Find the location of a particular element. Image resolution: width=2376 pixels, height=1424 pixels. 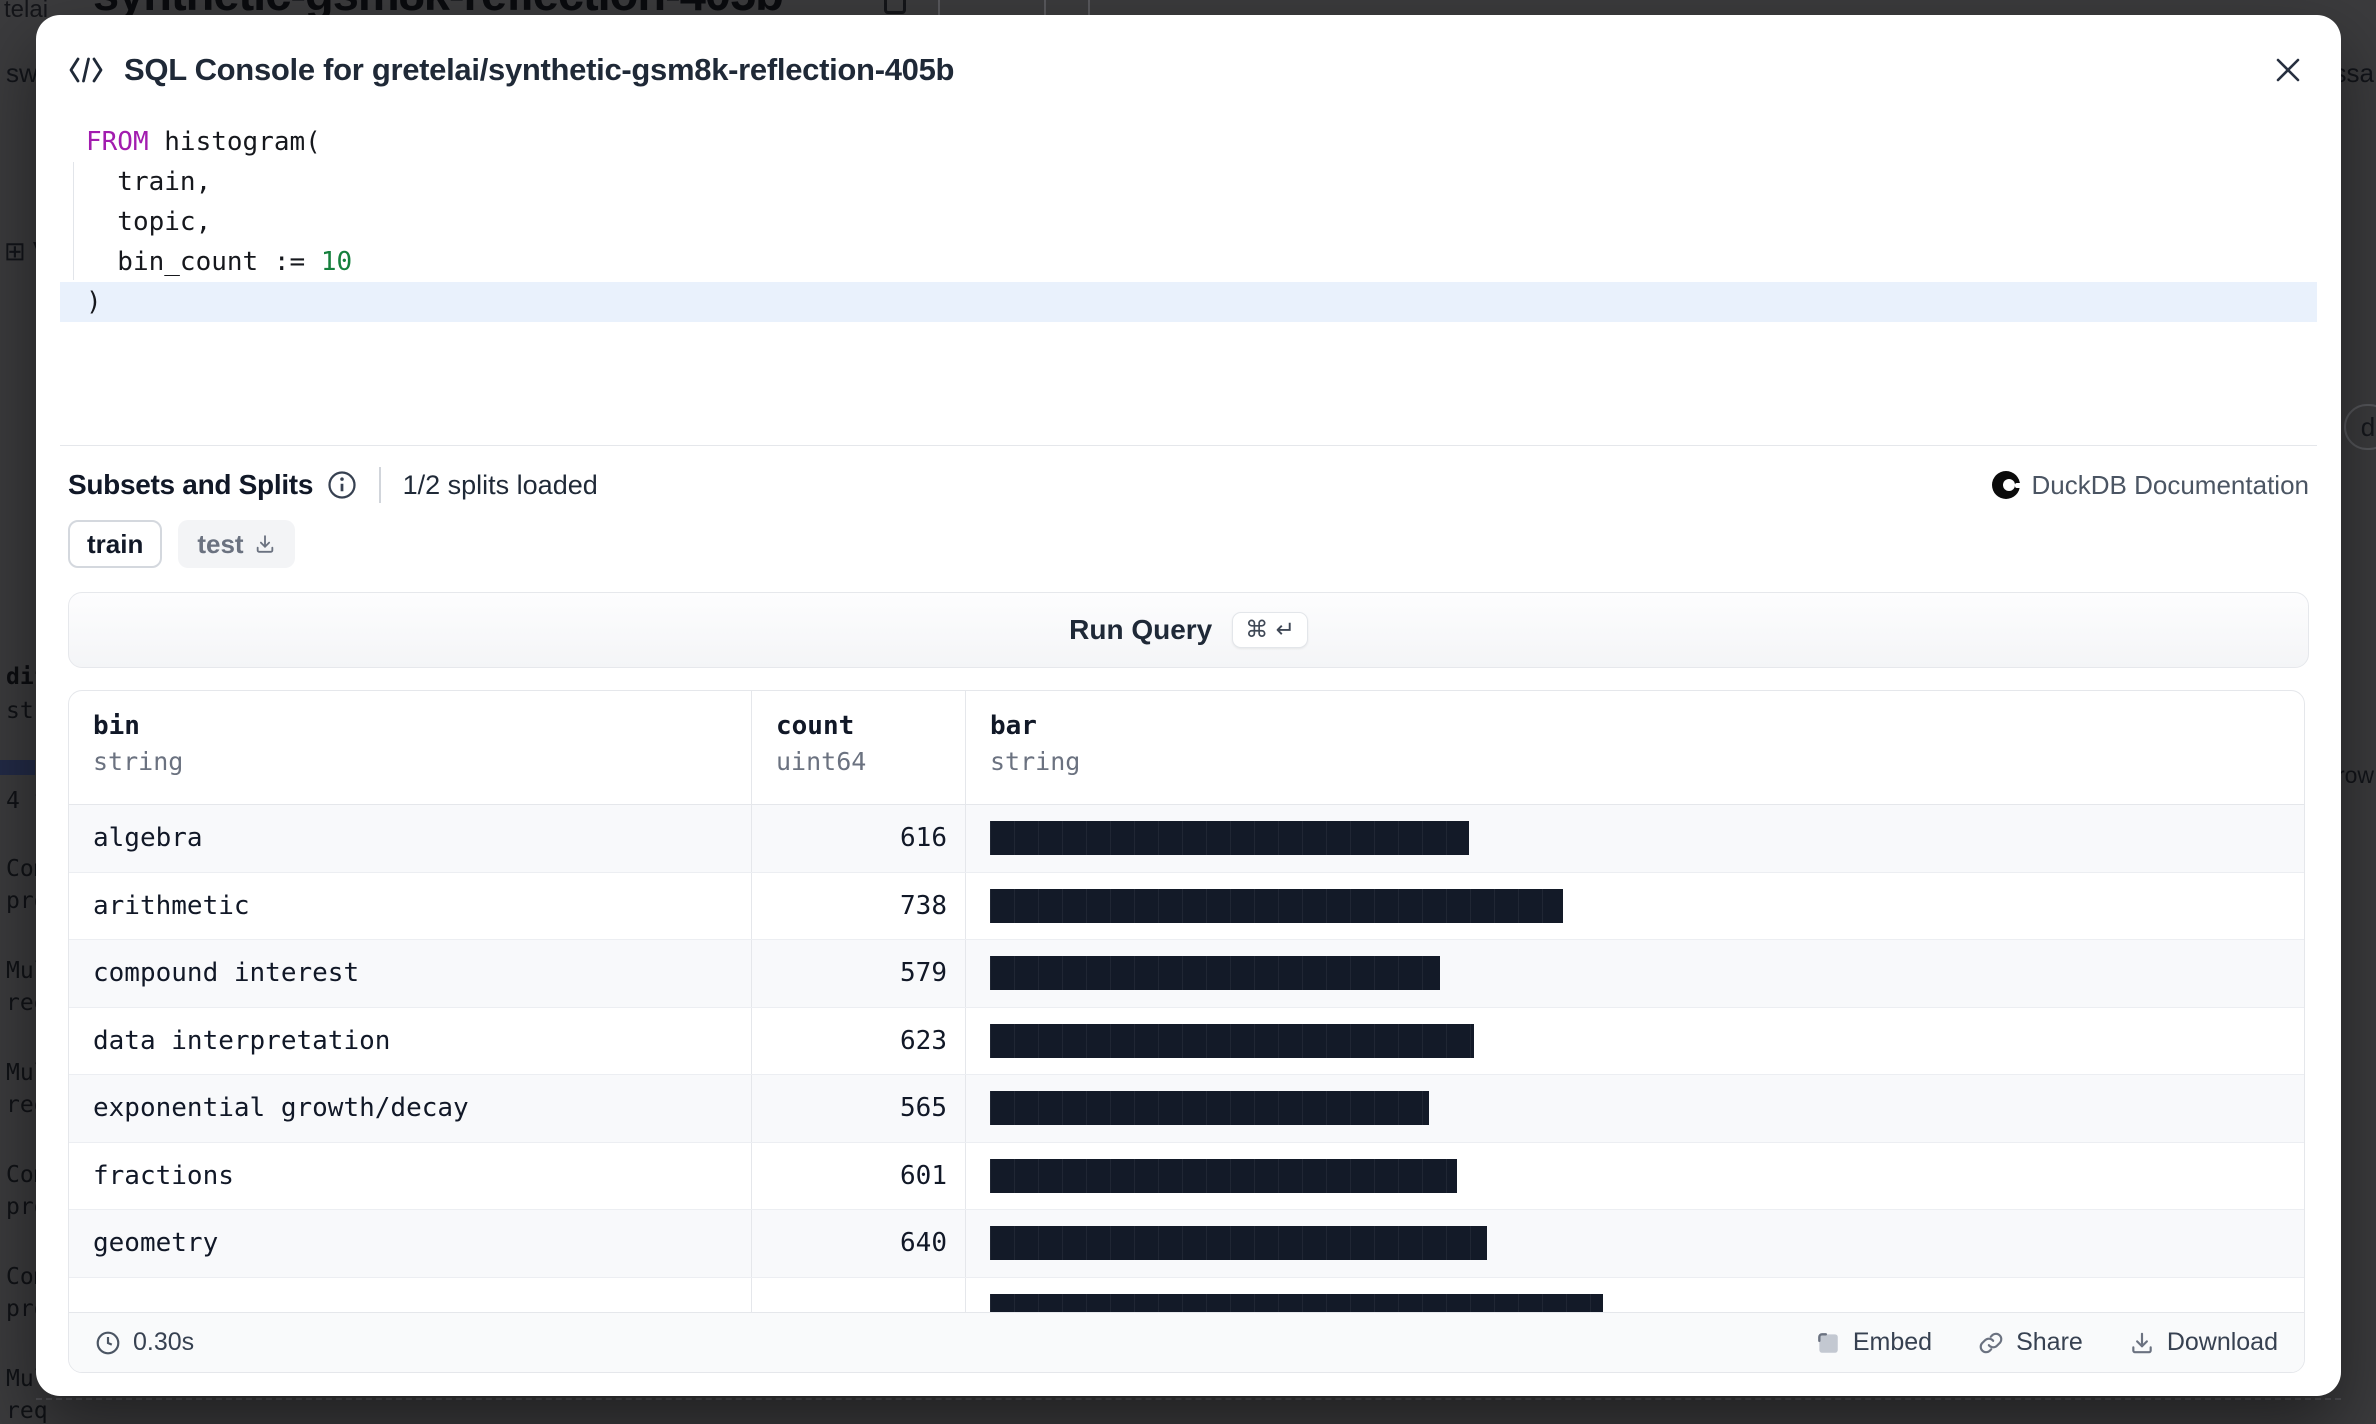

table-row: algebra 616 is located at coordinates (1186, 839).